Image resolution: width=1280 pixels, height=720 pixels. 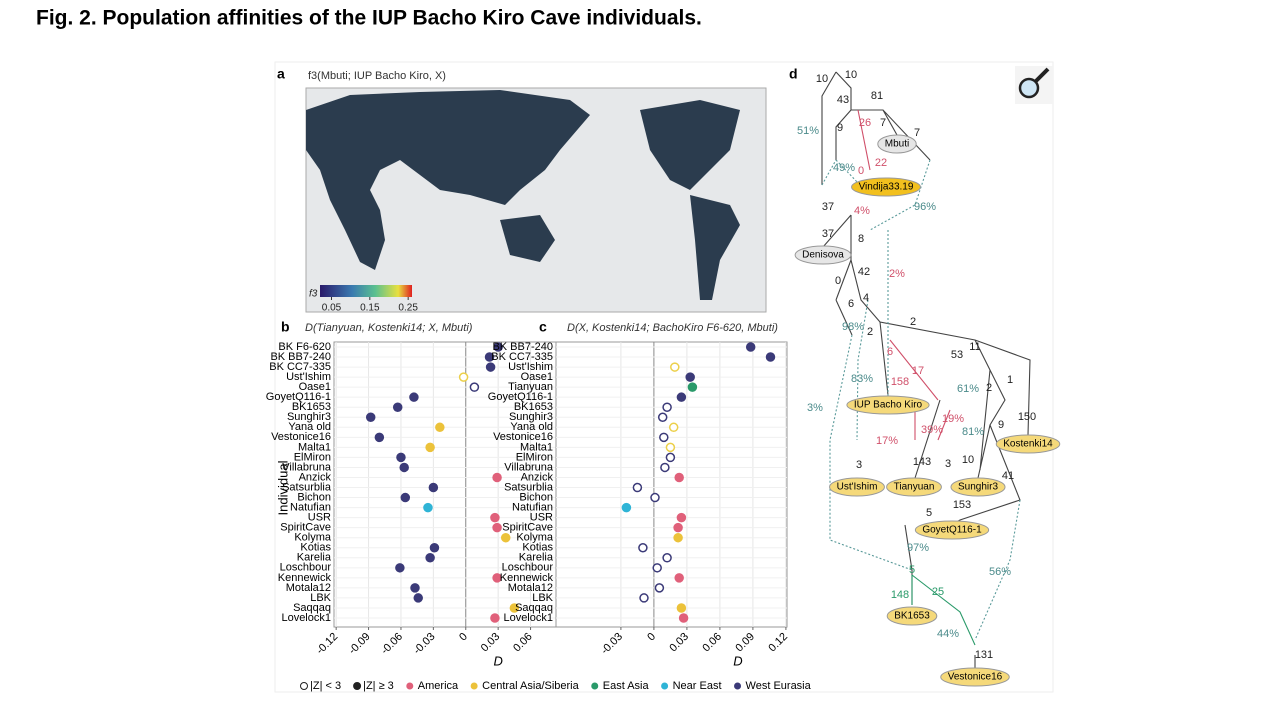 What do you see at coordinates (306, 568) in the screenshot?
I see `y-tick-label: Loschbour` at bounding box center [306, 568].